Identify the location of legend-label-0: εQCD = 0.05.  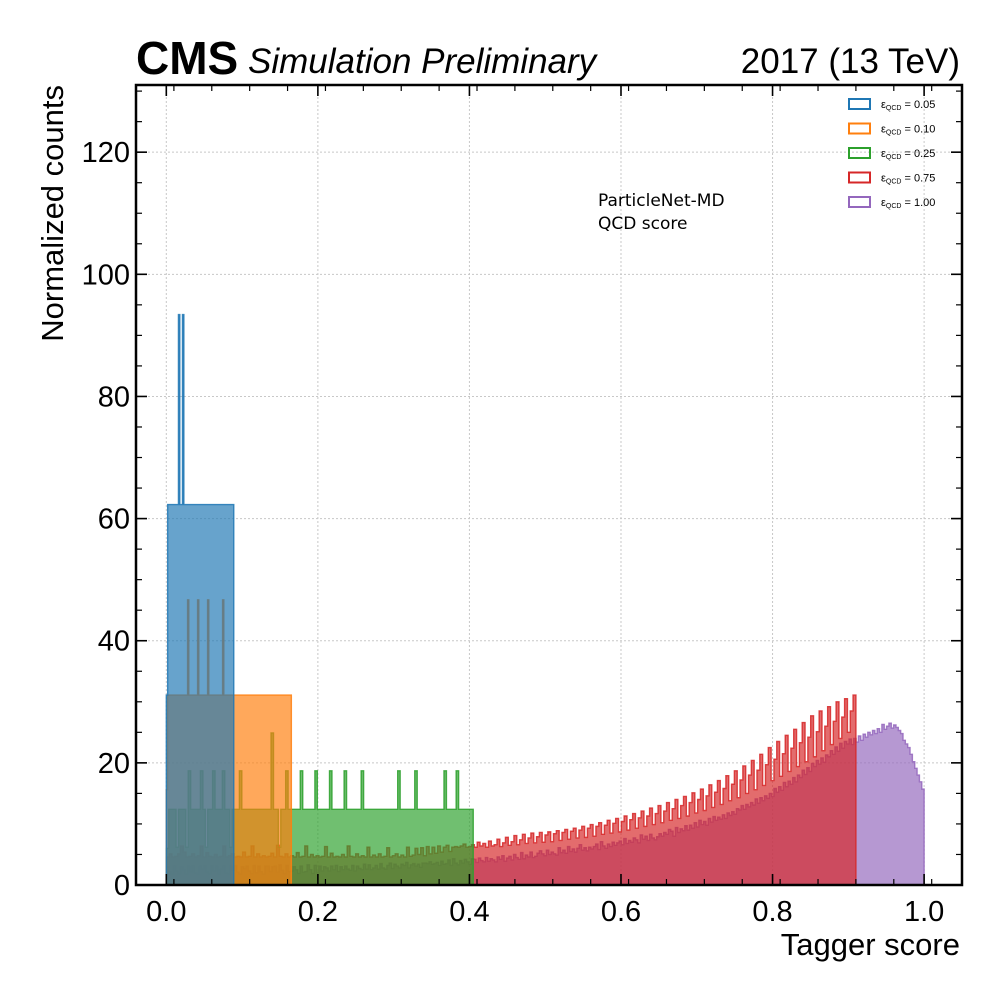
(908, 105).